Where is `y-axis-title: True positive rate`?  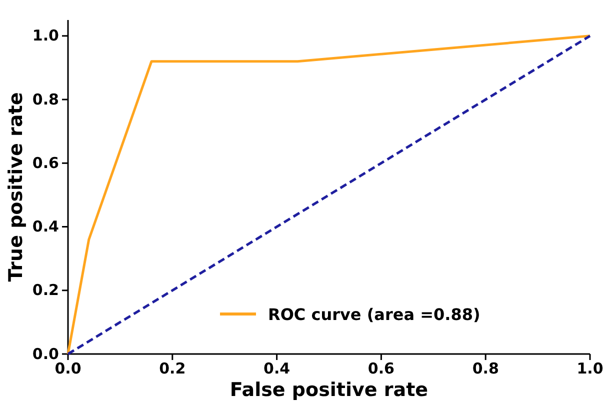
y-axis-title: True positive rate is located at coordinates (16, 187).